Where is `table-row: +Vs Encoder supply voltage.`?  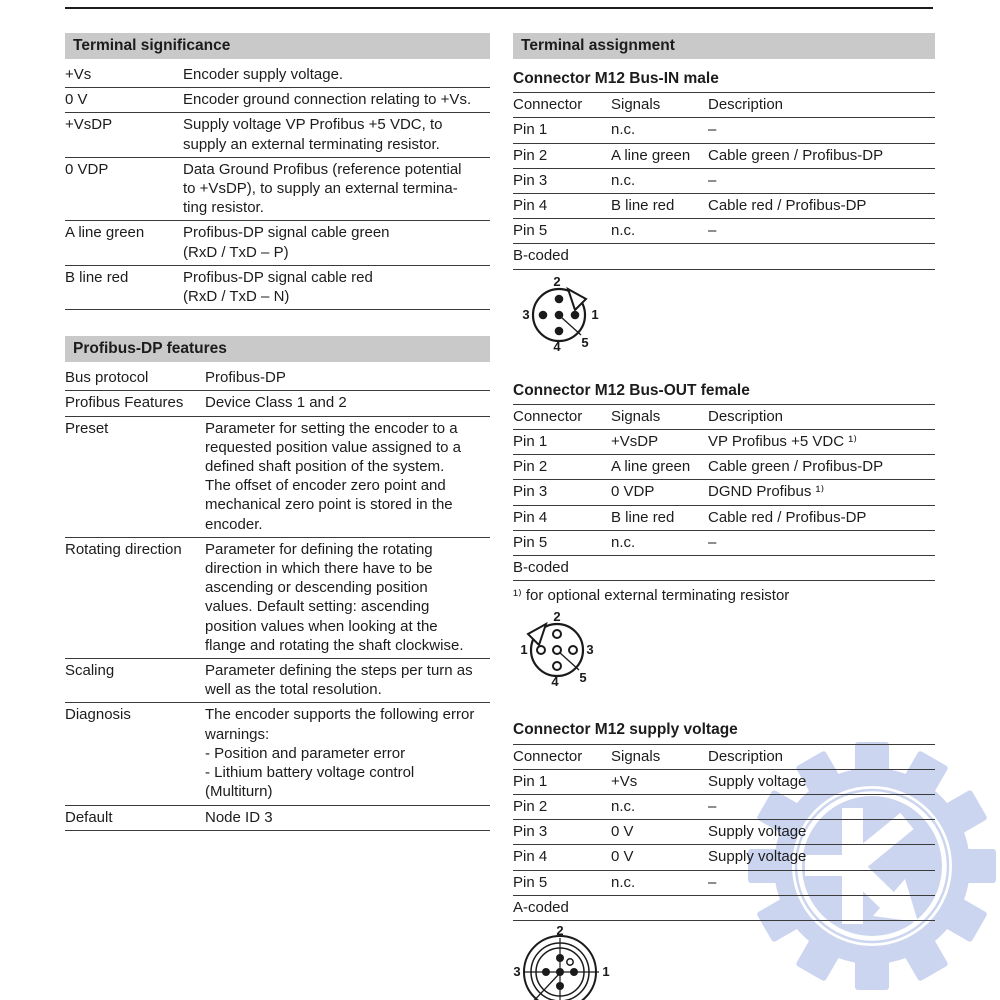 table-row: +Vs Encoder supply voltage. is located at coordinates (277, 76).